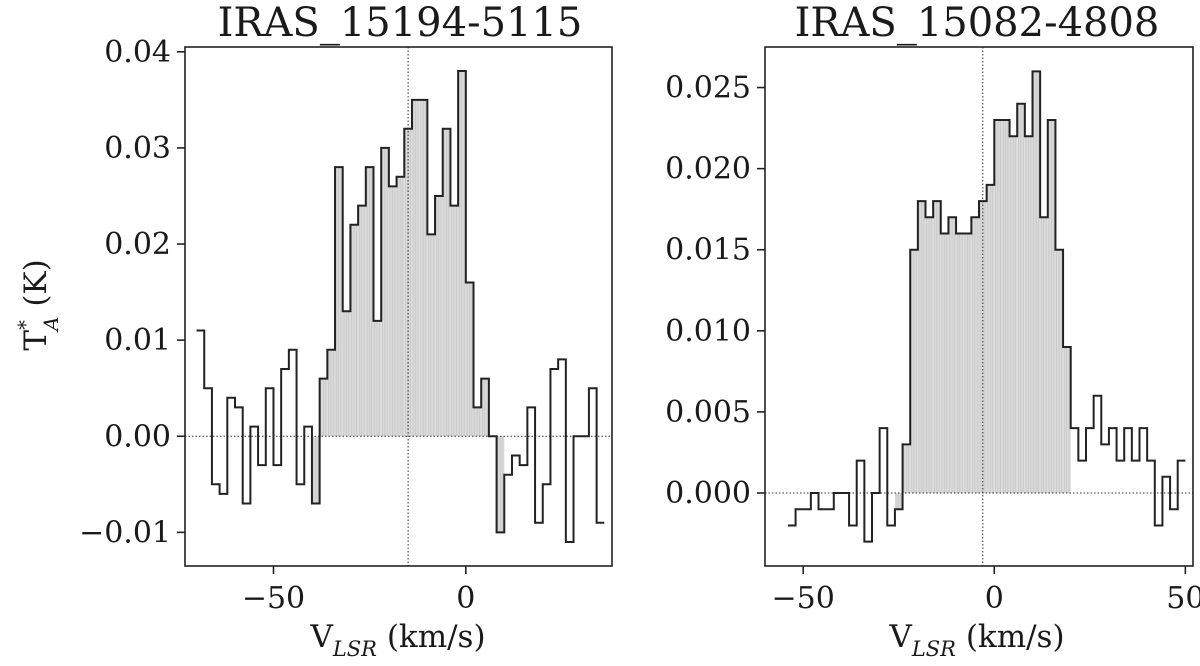  I want to click on chart-title: IRAS_15194-5115, so click(400, 23).